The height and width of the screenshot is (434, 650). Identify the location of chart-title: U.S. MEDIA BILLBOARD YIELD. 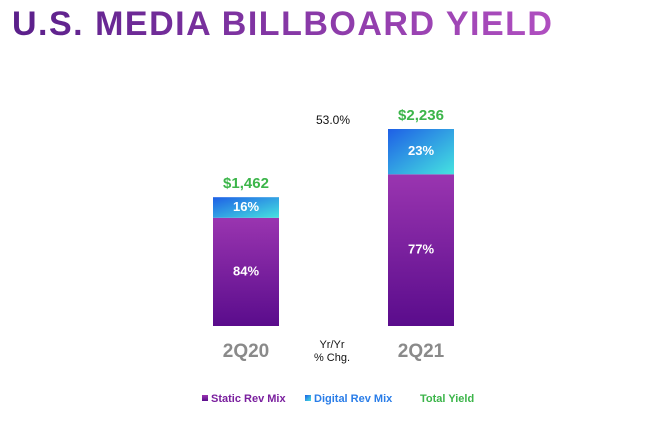
(282, 24).